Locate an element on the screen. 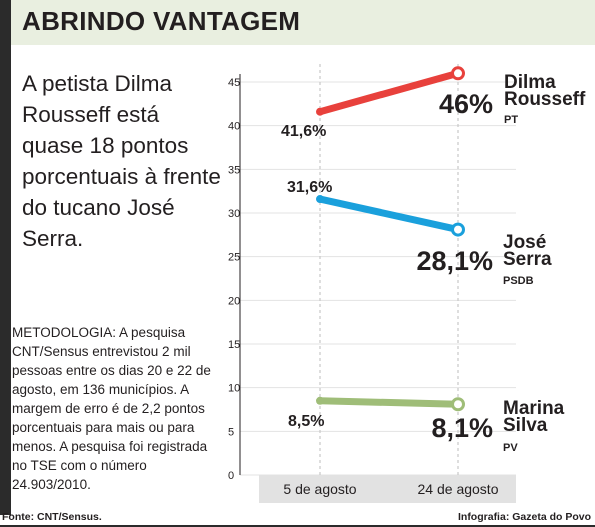  header-accent is located at coordinates (5, 22).